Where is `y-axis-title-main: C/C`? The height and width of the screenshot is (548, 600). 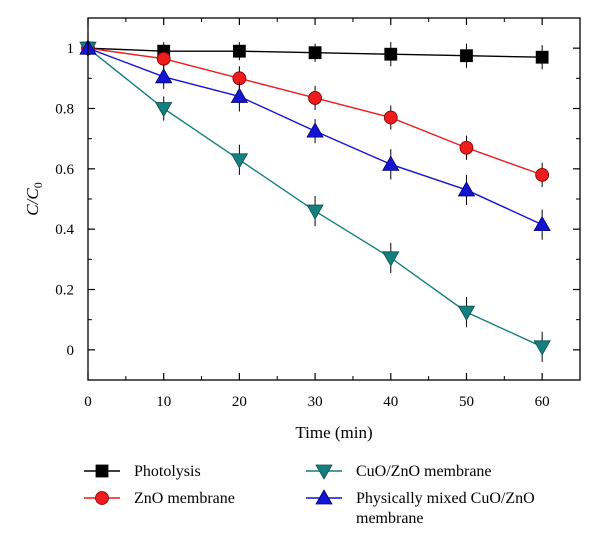 y-axis-title-main: C/C is located at coordinates (32, 202).